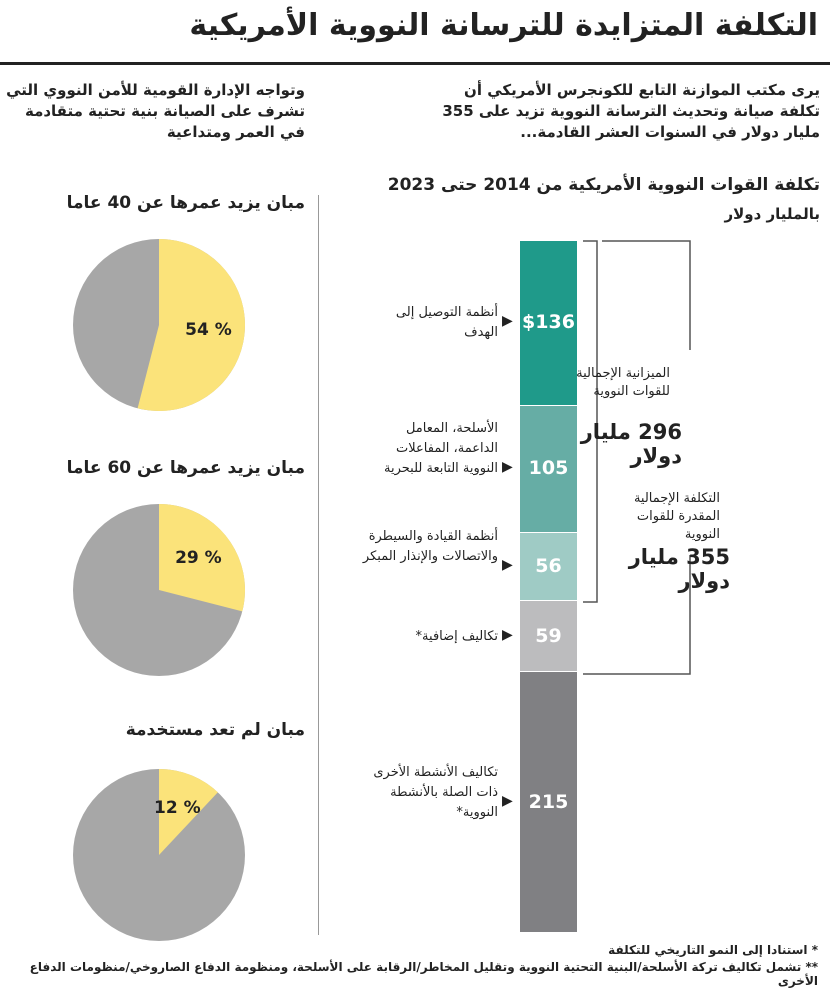 The width and height of the screenshot is (830, 988). Describe the element at coordinates (415, 63) in the screenshot. I see `title-rule` at that location.